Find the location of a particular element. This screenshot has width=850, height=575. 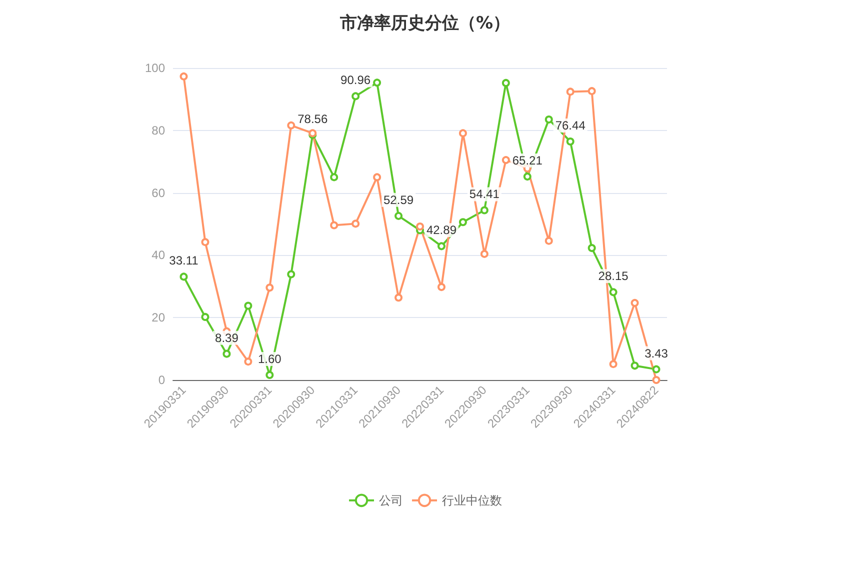

data-label: 28.15 is located at coordinates (613, 276).